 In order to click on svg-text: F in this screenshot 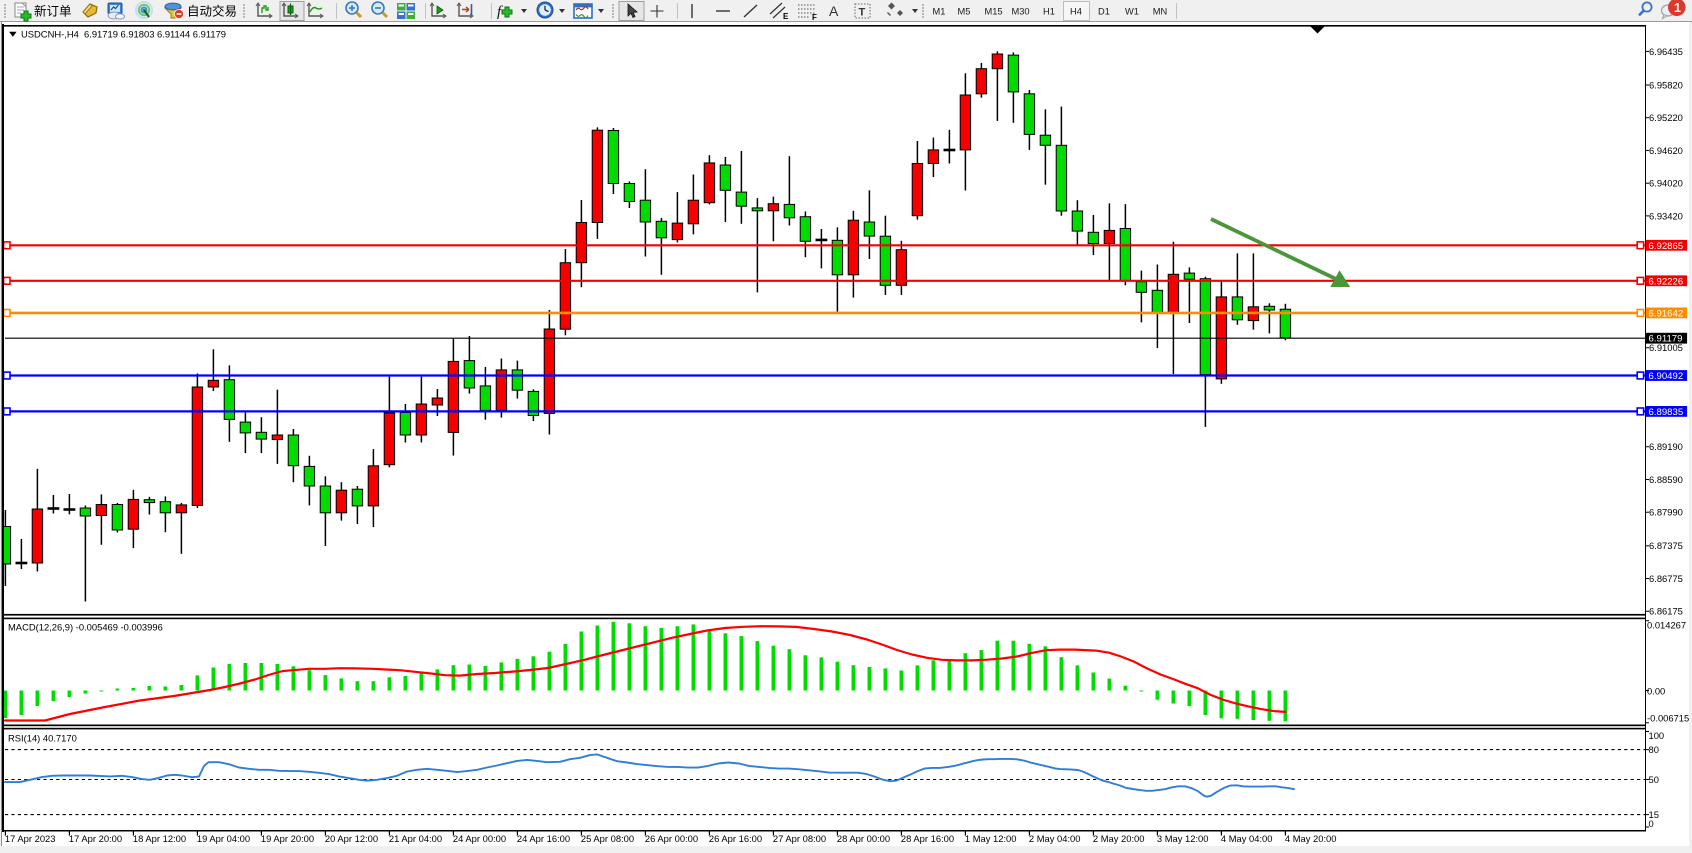, I will do `click(814, 17)`.